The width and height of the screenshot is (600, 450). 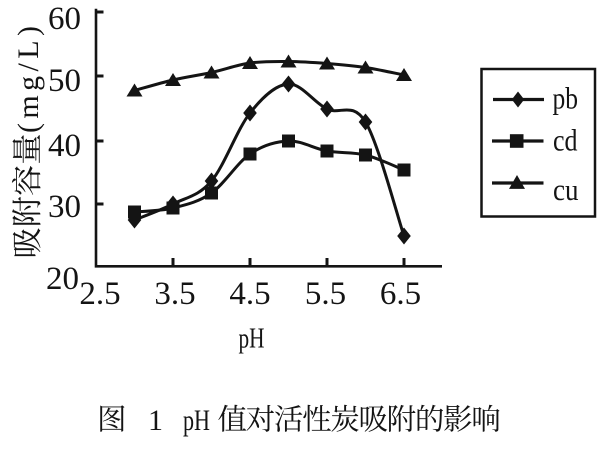 I want to click on svg-text: 5.5, so click(x=325, y=294).